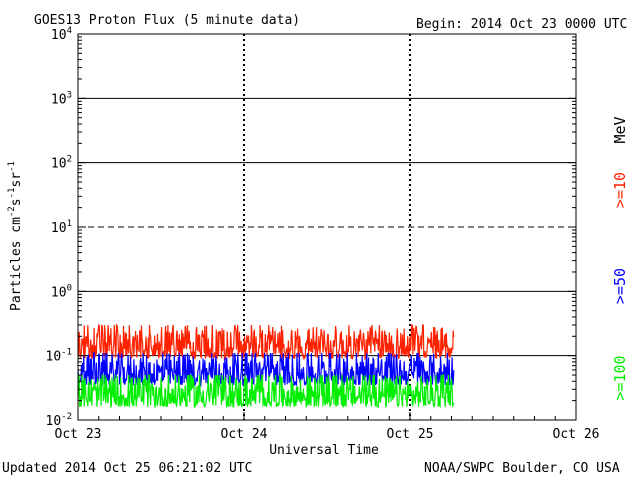 Image resolution: width=640 pixels, height=480 pixels. What do you see at coordinates (410, 434) in the screenshot?
I see `x-tick-label: Oct 25` at bounding box center [410, 434].